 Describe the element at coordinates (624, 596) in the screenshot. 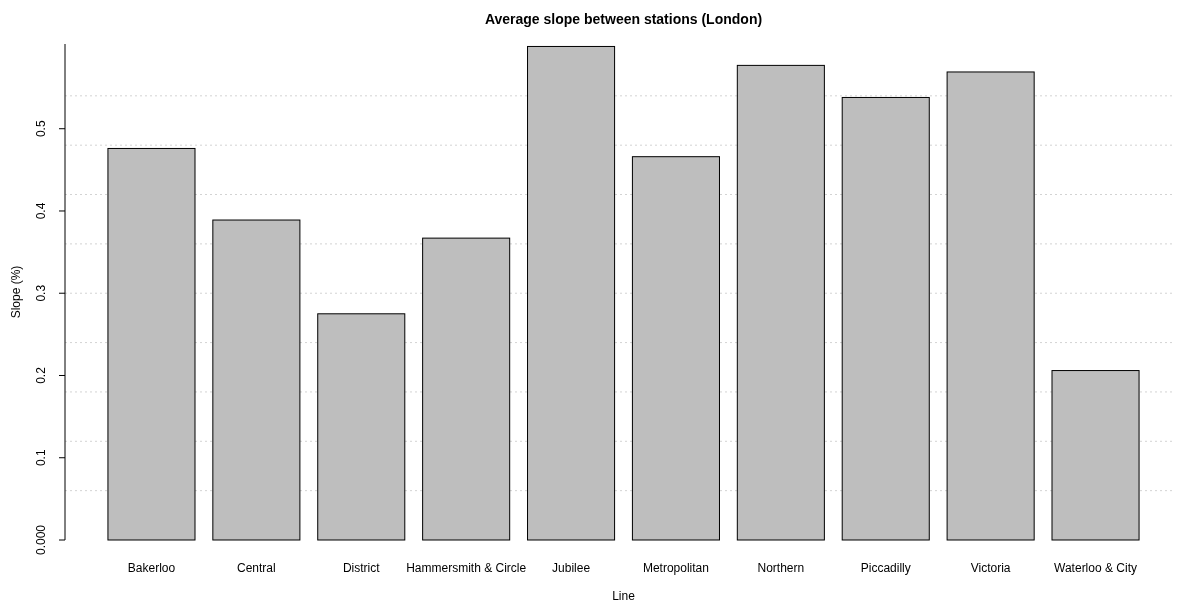

I see `x-axis-title: Line` at that location.